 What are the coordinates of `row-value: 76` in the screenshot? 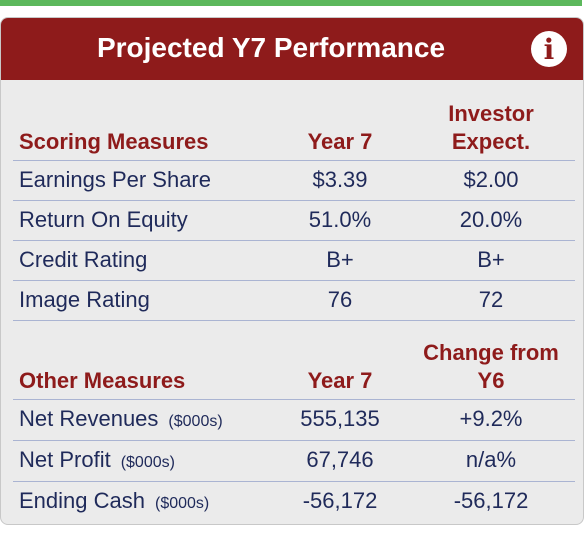 It's located at (340, 299).